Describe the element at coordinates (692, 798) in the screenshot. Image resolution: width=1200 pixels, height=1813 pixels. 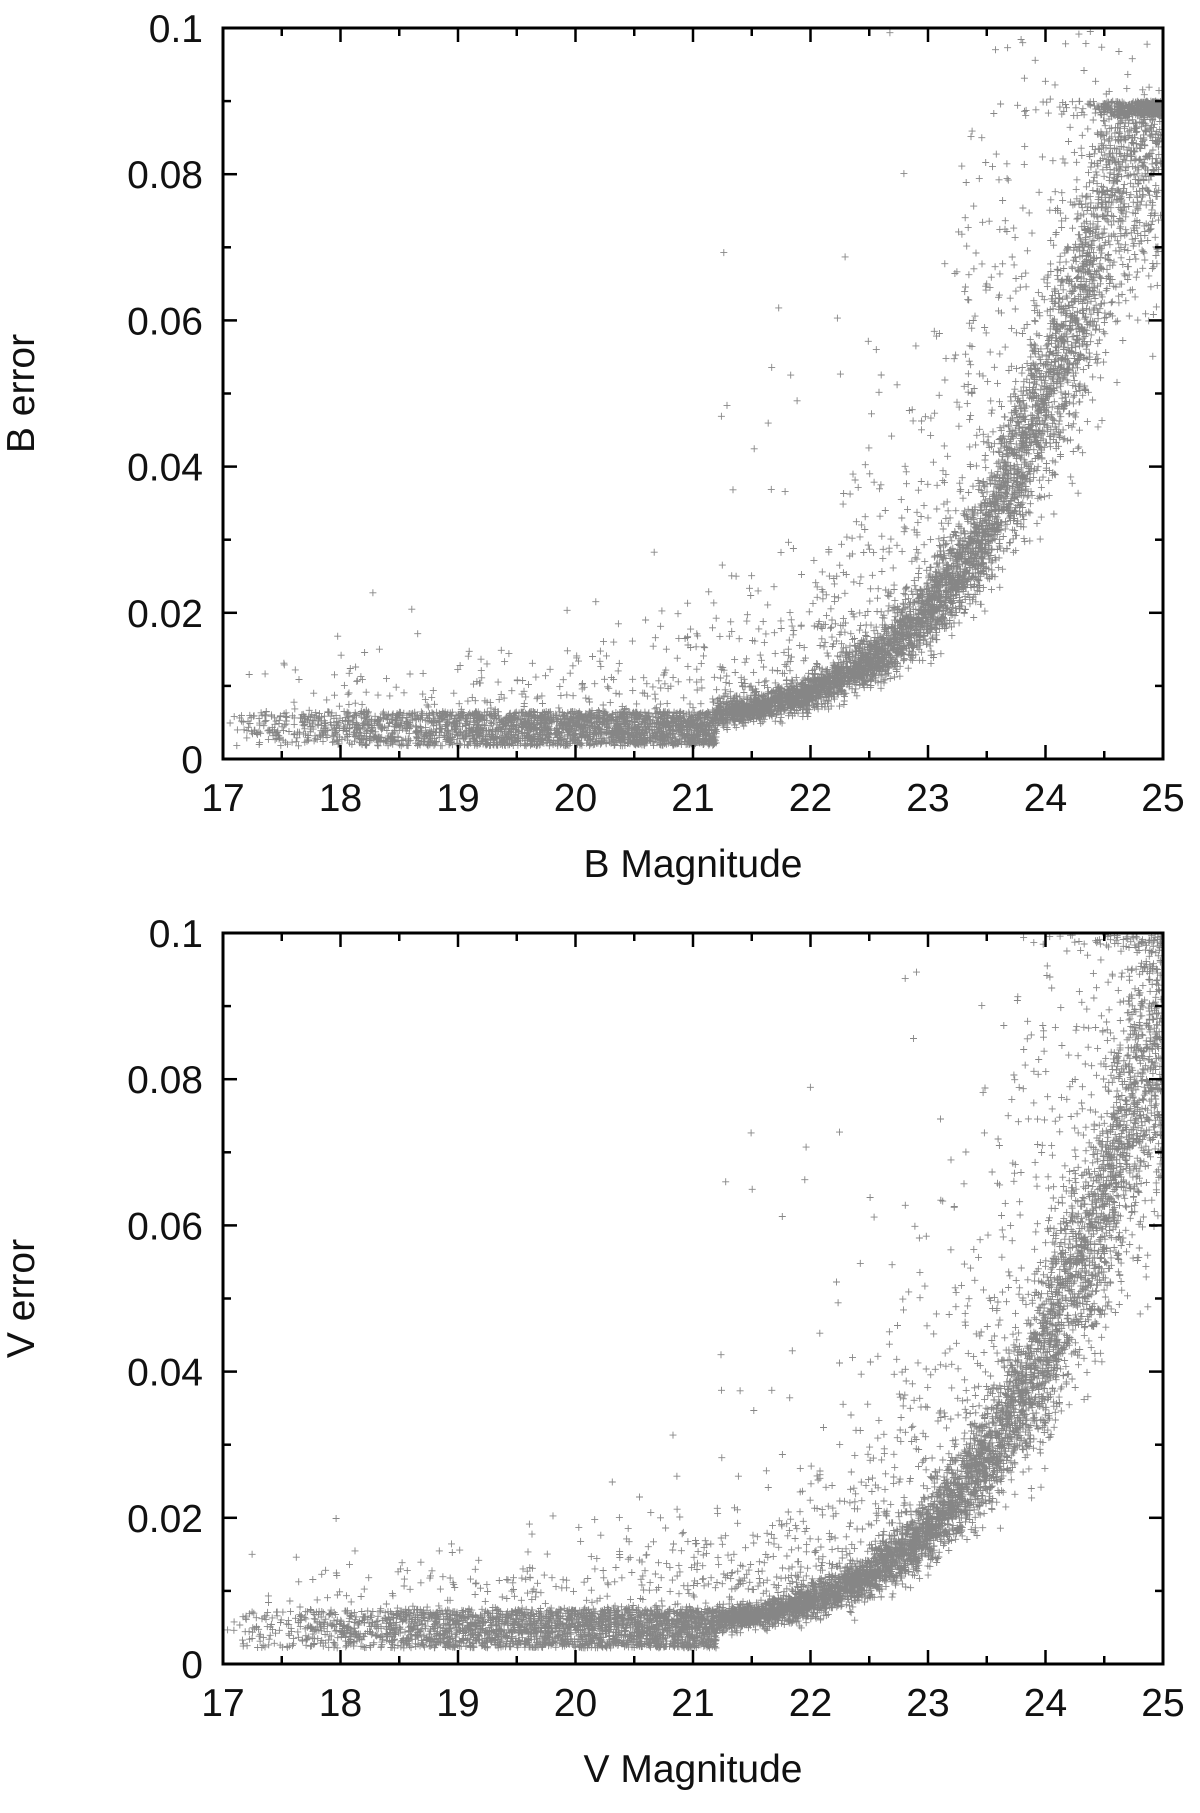
I see `b-error-x-tick-label: 21` at that location.